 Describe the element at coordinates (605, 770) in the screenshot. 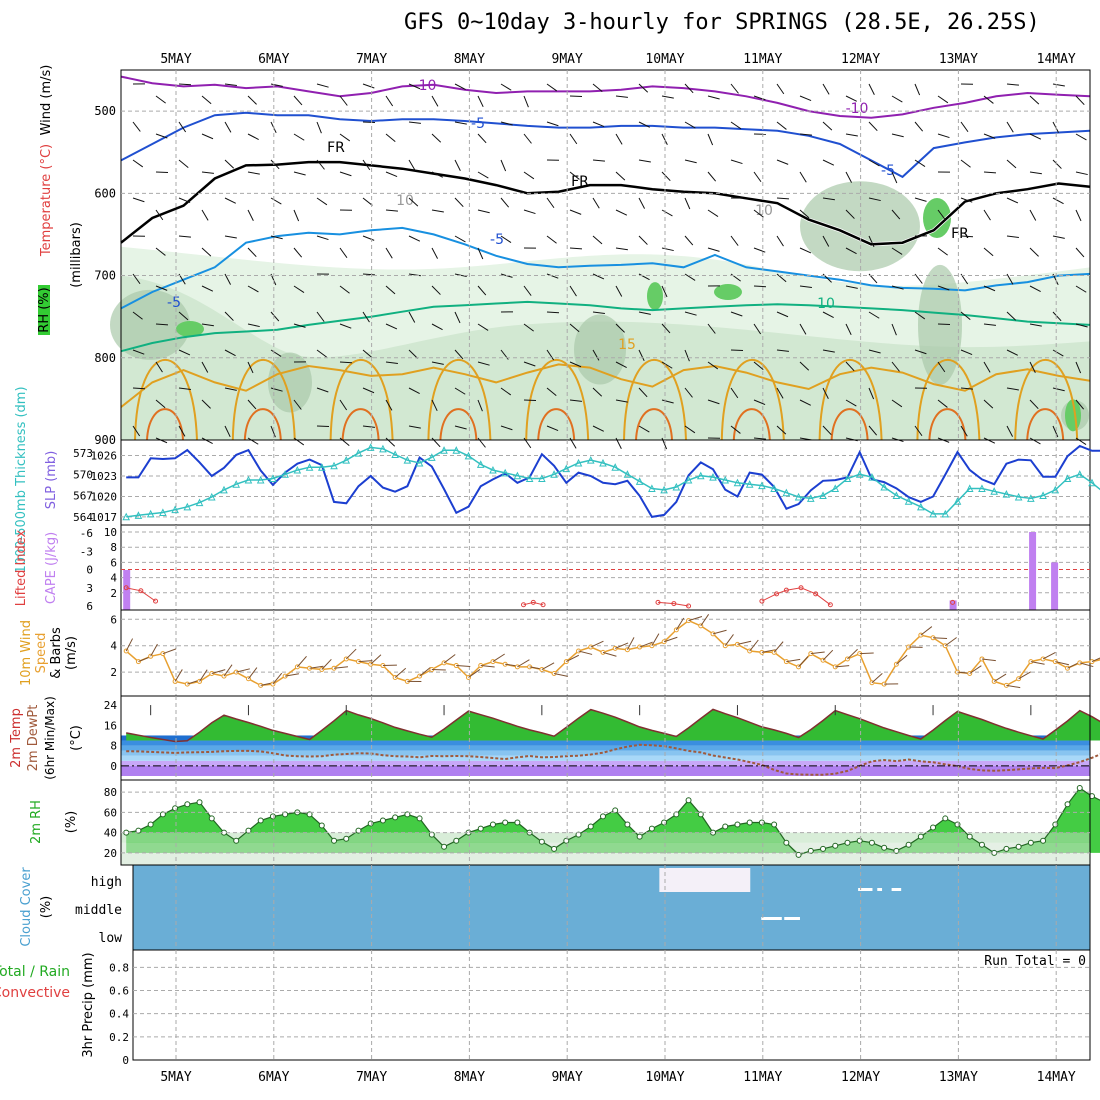

I see `temp-band` at that location.